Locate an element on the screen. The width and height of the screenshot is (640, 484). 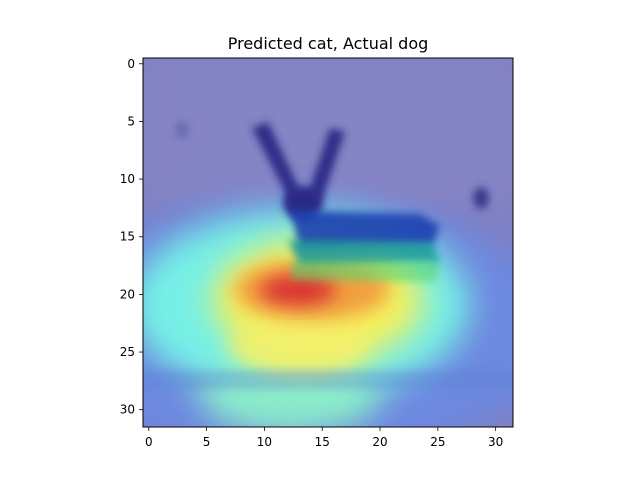
y-tick-label: 20 is located at coordinates (127, 294).